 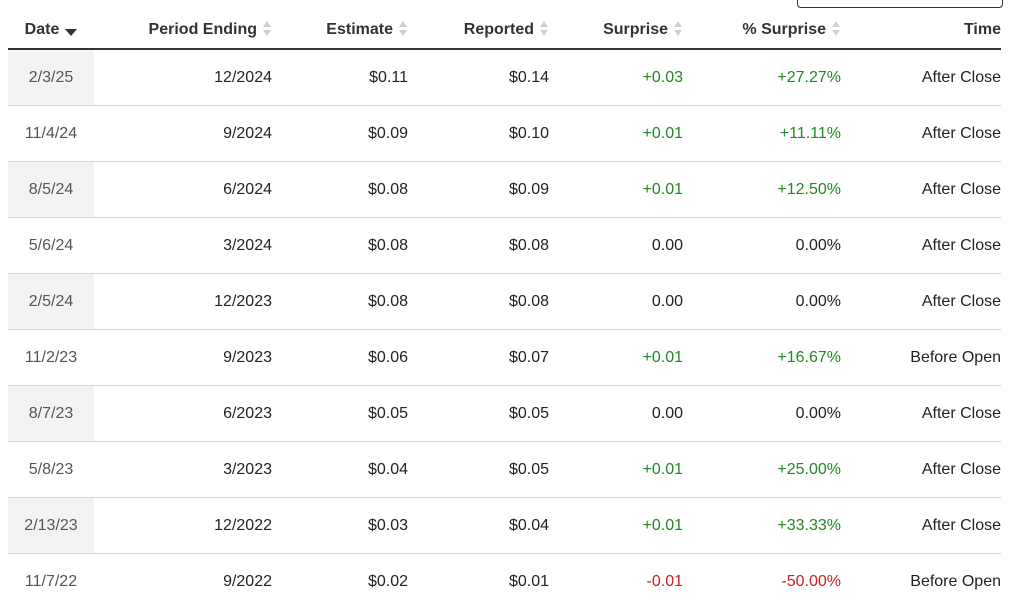 What do you see at coordinates (340, 580) in the screenshot?
I see `estimate-cell: $0.02` at bounding box center [340, 580].